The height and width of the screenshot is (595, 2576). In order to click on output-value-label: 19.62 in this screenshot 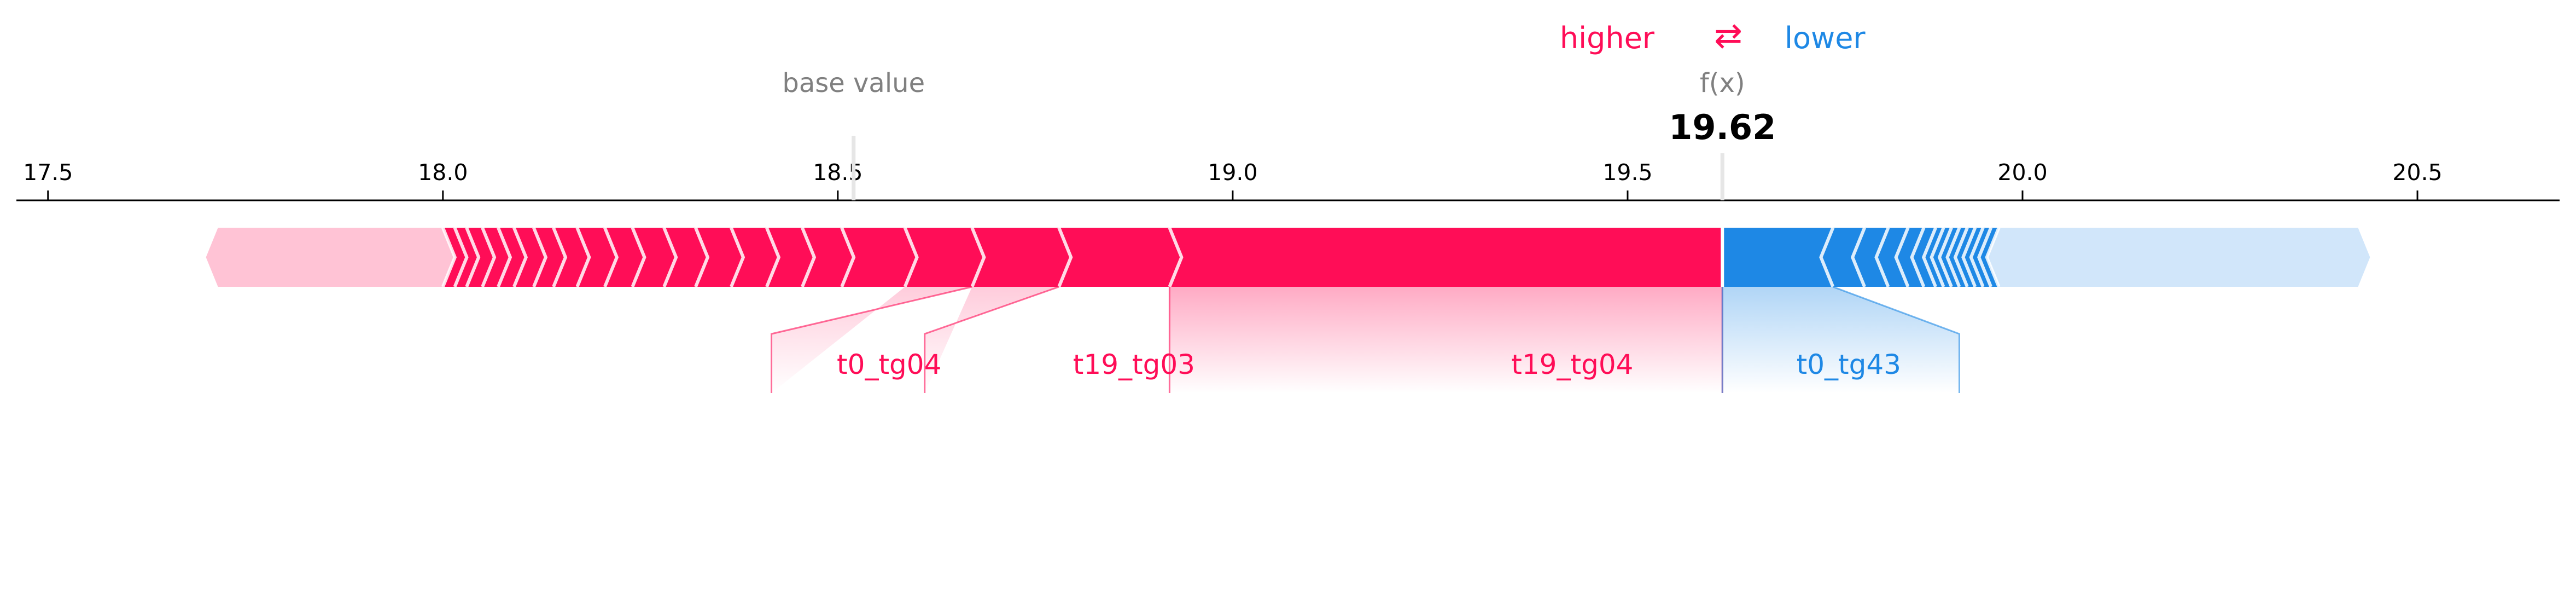, I will do `click(1723, 127)`.